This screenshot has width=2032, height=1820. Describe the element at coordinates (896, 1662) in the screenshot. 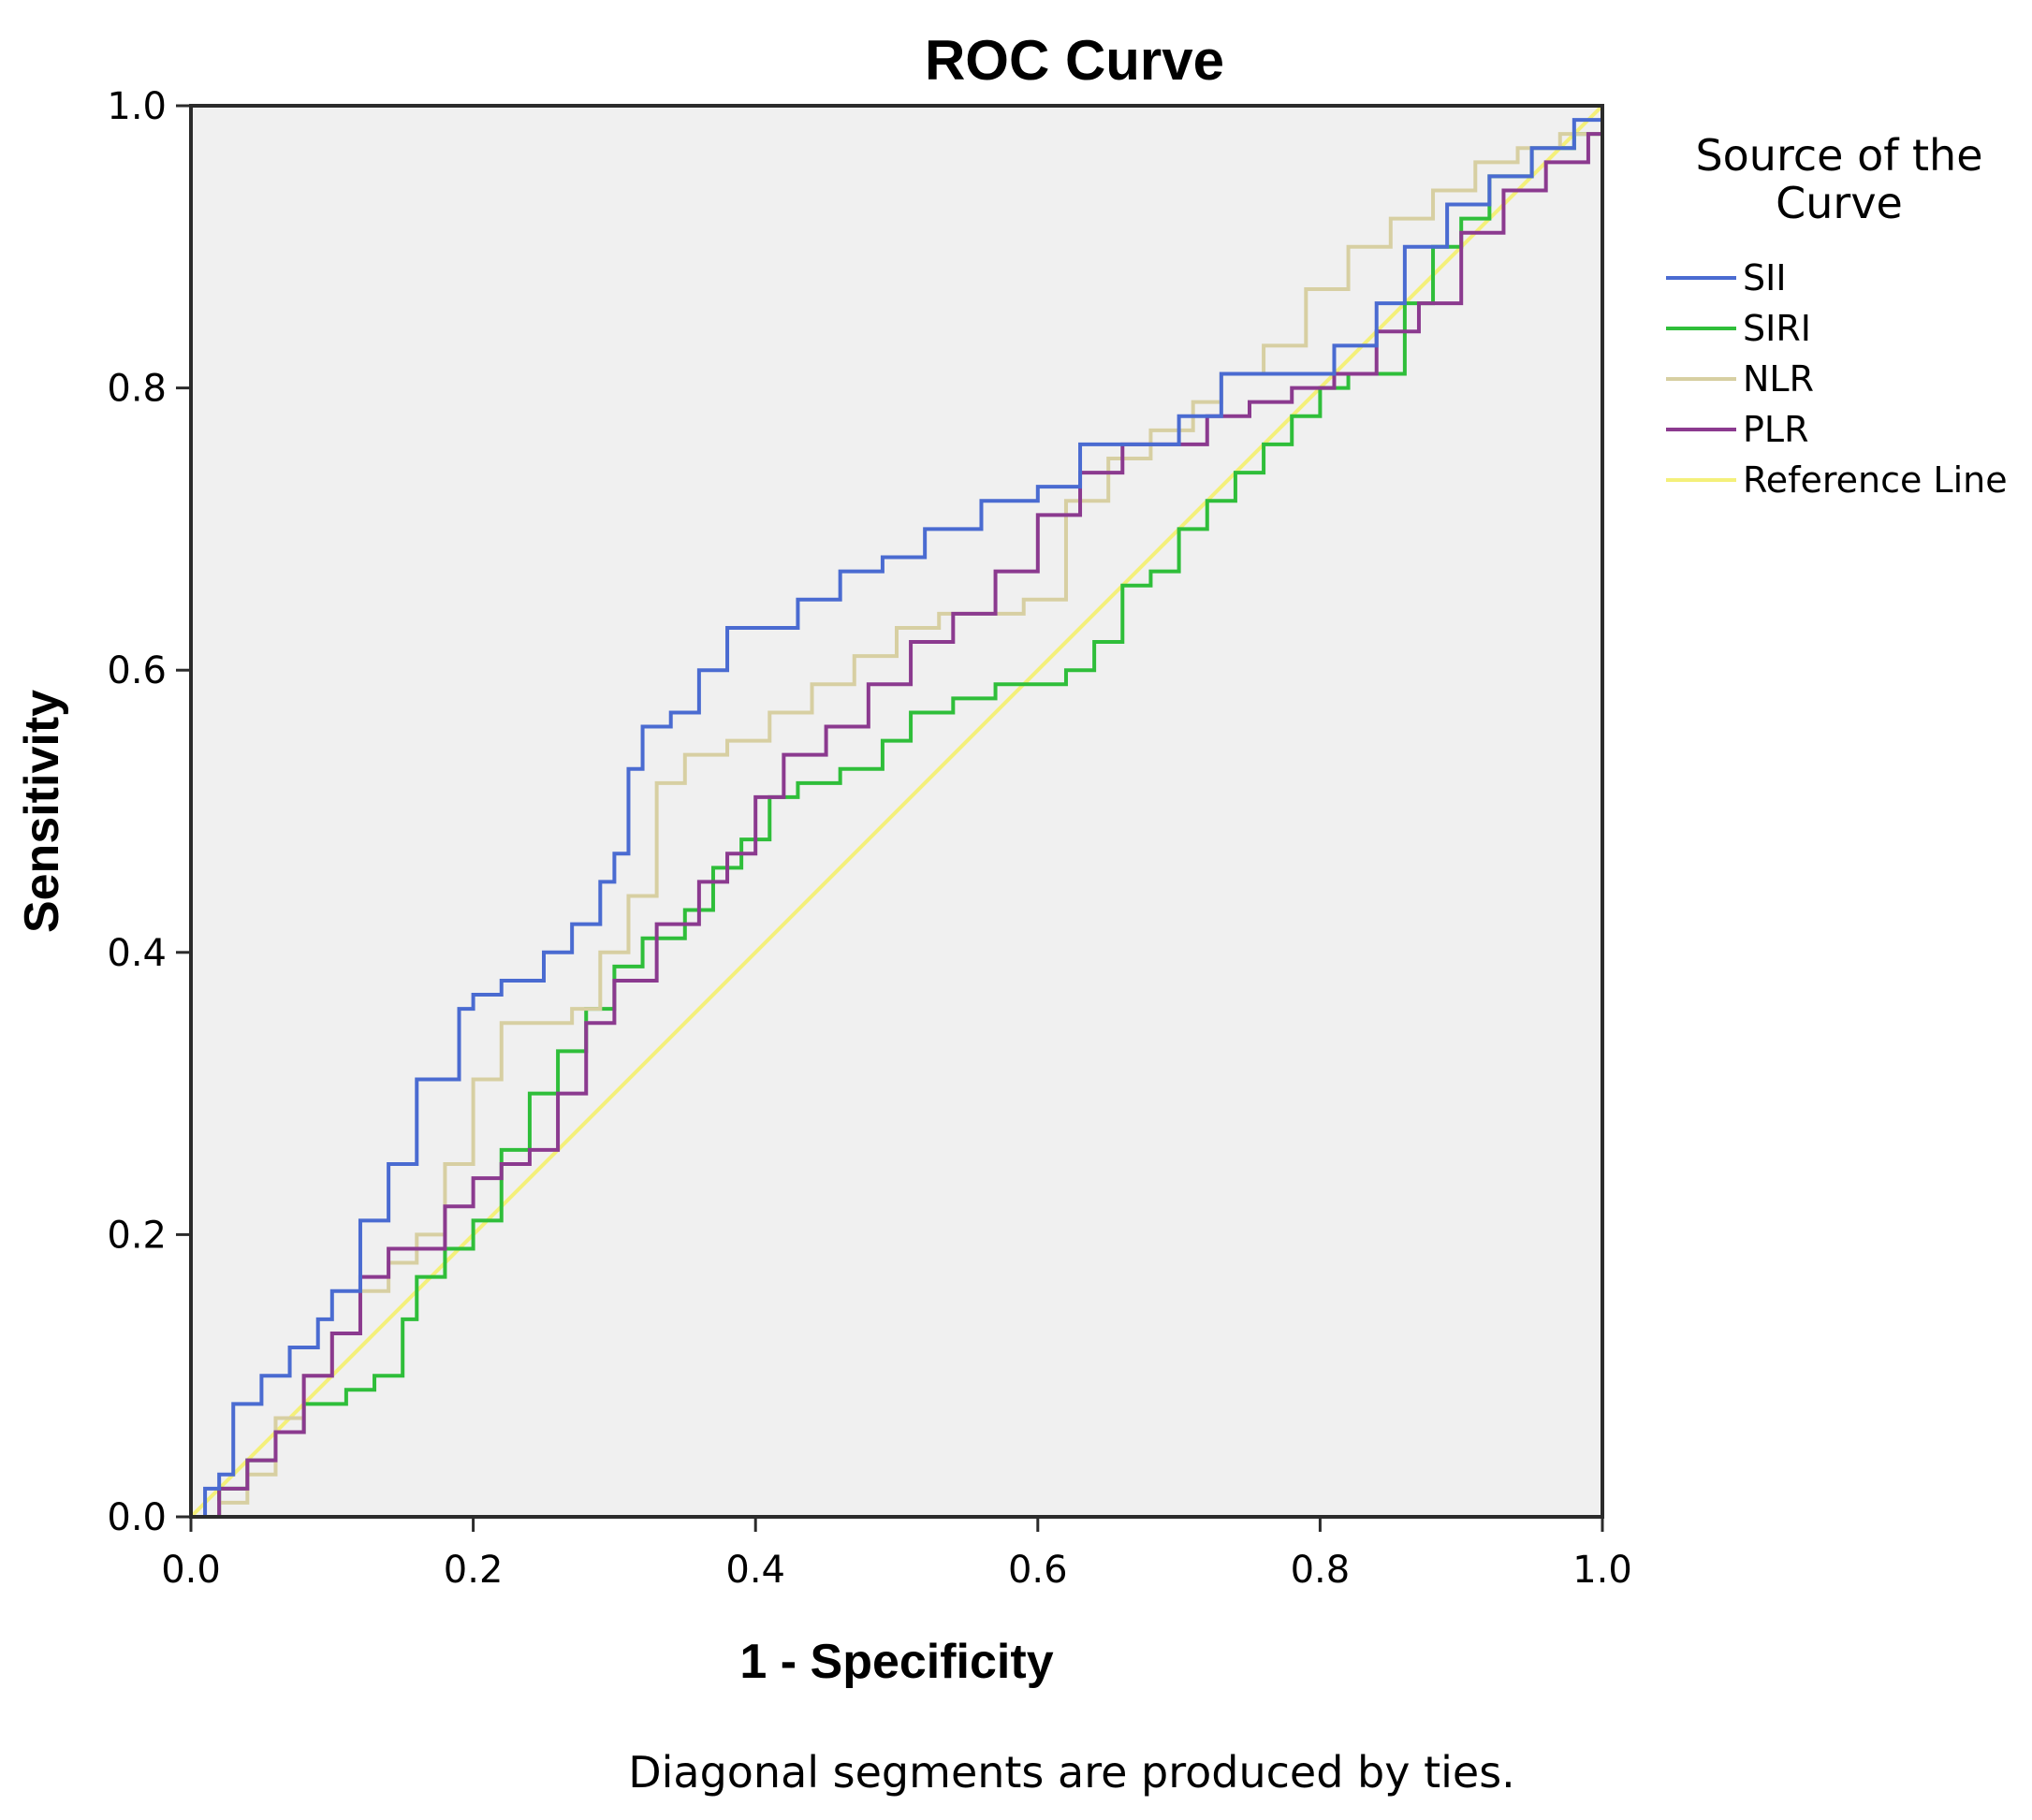

I see `x-axis-title: 1 - Specificity` at that location.